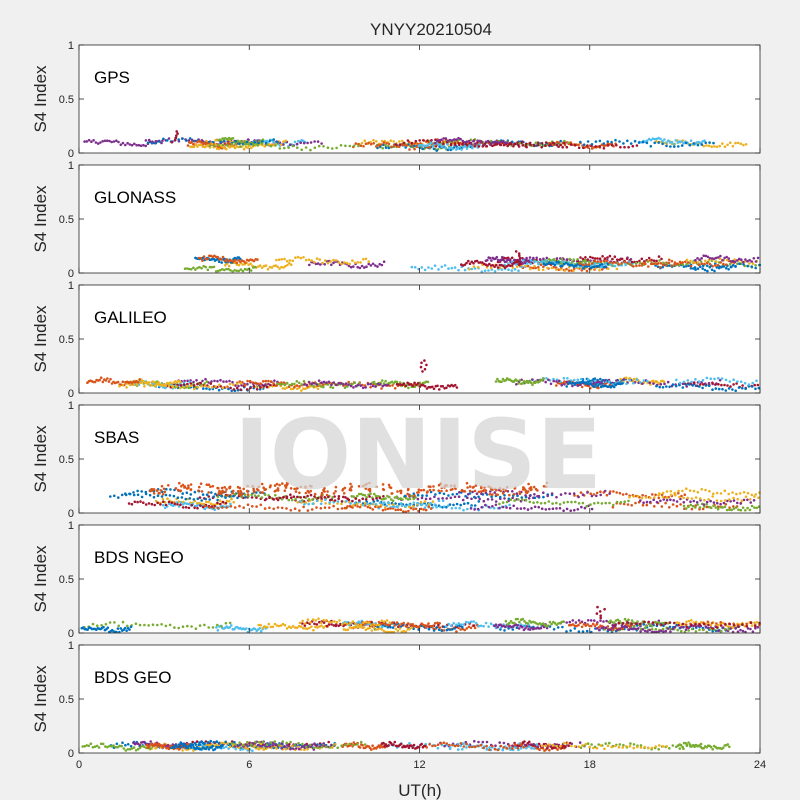 Image resolution: width=800 pixels, height=800 pixels. Describe the element at coordinates (71, 286) in the screenshot. I see `y-tick-label: 1` at that location.